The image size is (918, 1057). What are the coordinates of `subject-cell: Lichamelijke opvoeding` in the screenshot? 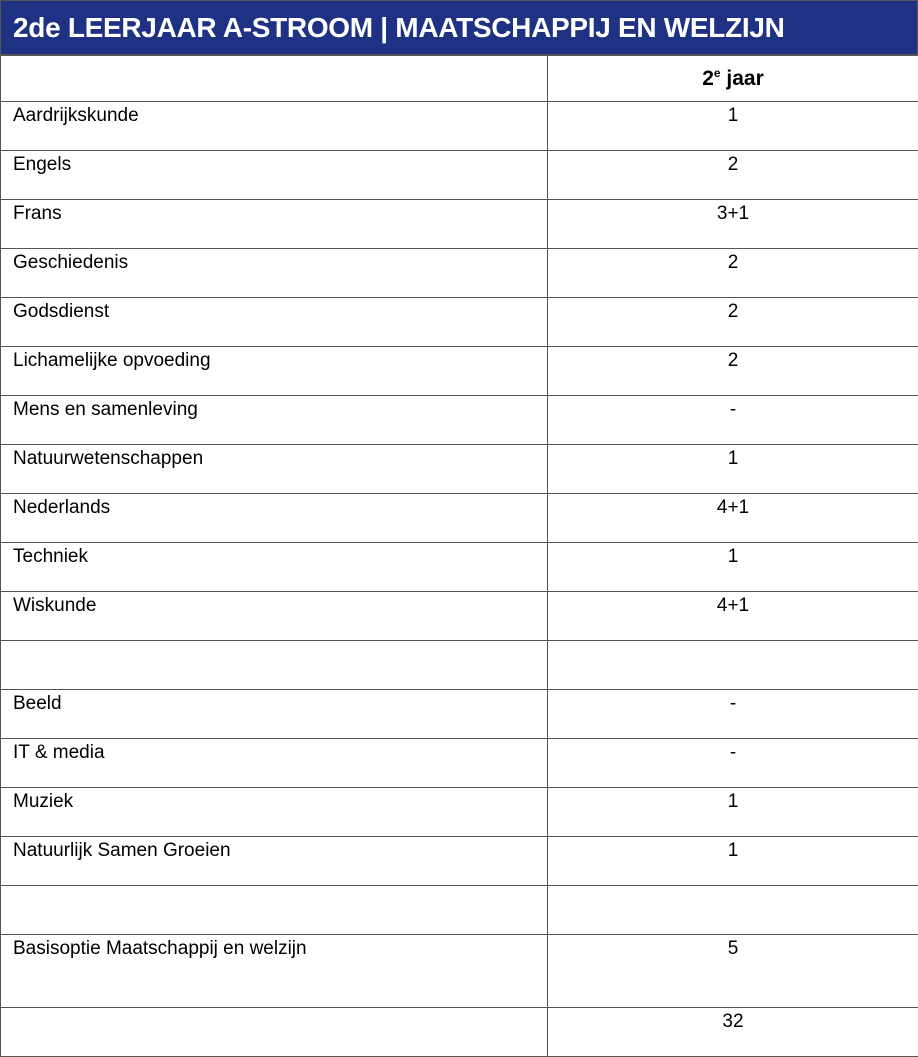 It's located at (274, 371).